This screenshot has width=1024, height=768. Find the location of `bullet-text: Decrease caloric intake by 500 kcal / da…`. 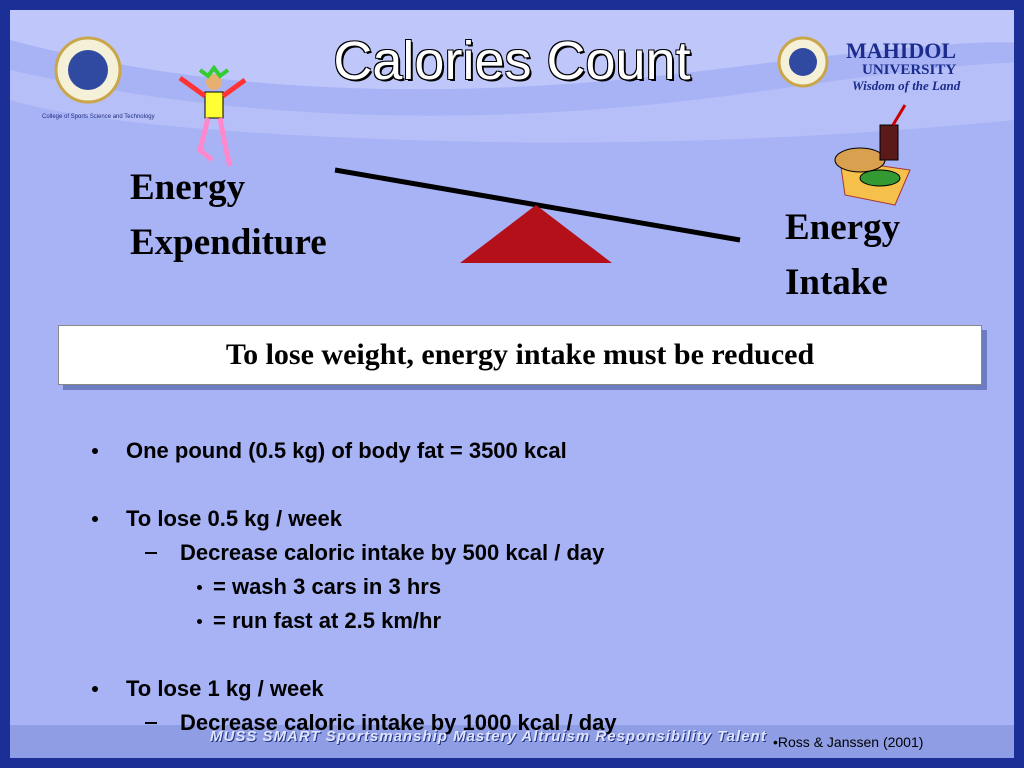

bullet-text: Decrease caloric intake by 500 kcal / da… is located at coordinates (392, 552).